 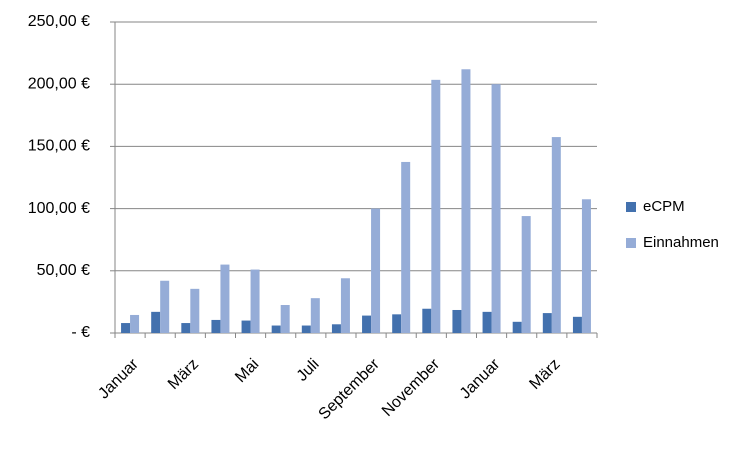 What do you see at coordinates (63, 270) in the screenshot?
I see `y-tick-label: 50,00 €` at bounding box center [63, 270].